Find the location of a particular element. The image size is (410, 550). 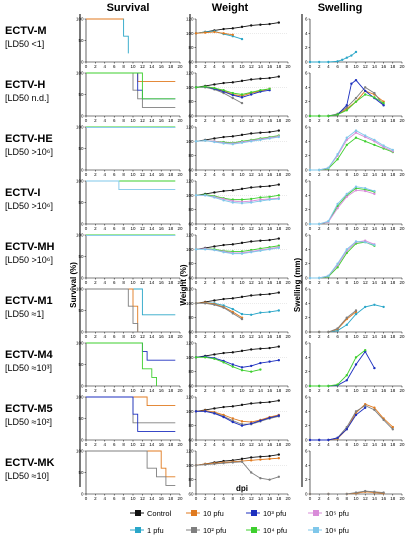

y-tick-label: 120 is located at coordinates (190, 397).